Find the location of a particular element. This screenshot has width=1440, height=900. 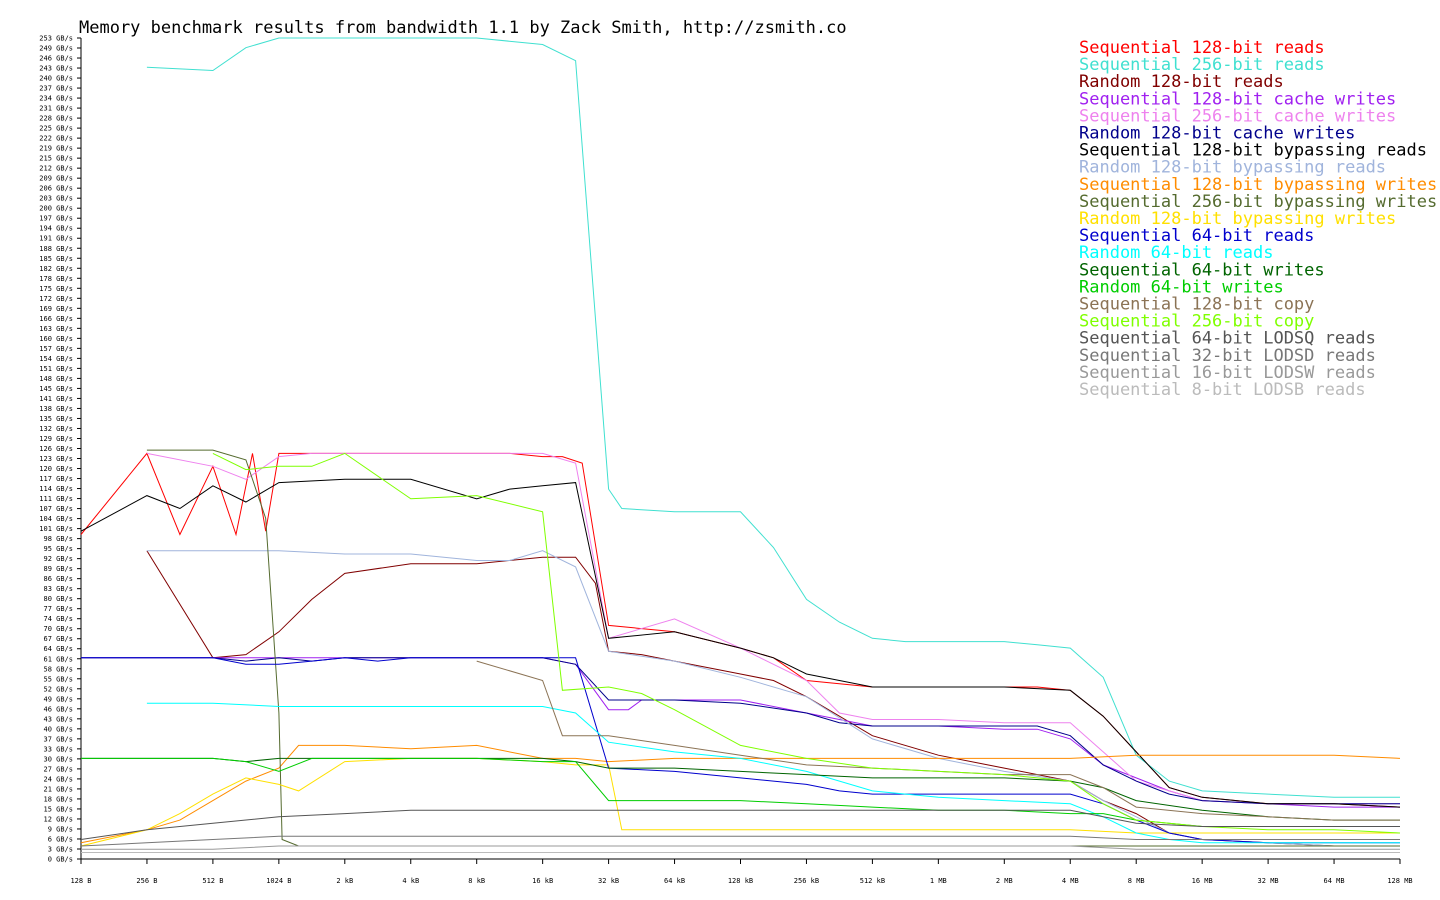

y-tick-label: 188 GB/s is located at coordinates (56, 249).